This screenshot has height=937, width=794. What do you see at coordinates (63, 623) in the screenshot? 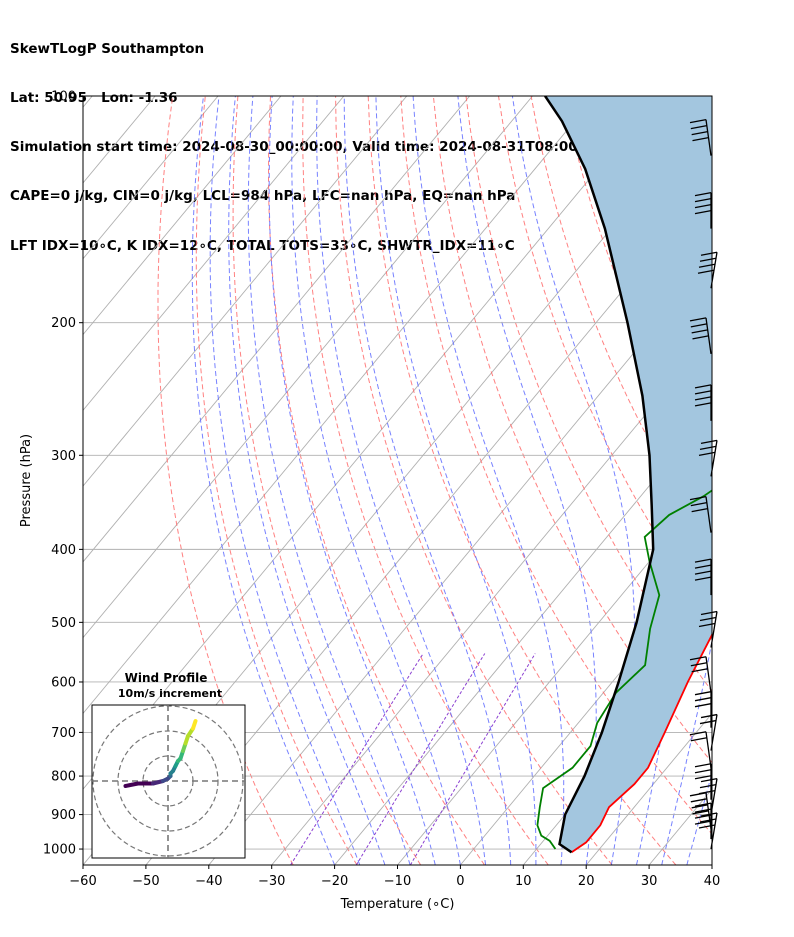
I see `y-tick-label: 500` at bounding box center [63, 623].